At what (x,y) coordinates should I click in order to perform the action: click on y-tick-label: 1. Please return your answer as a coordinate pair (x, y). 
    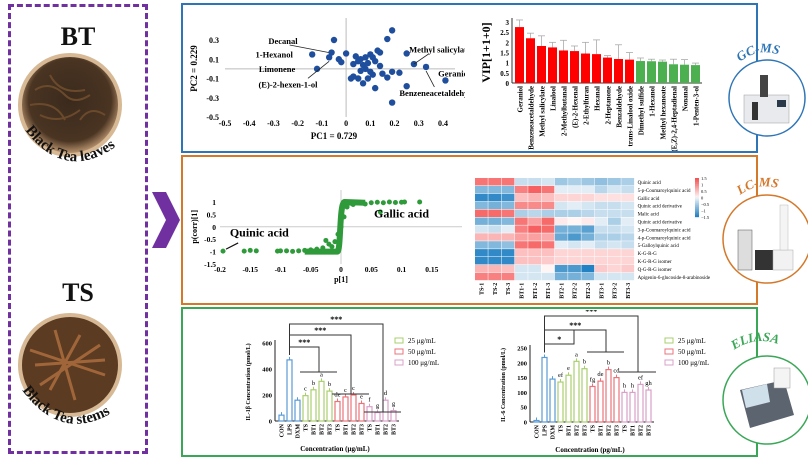
    Looking at the image, I should click on (508, 64).